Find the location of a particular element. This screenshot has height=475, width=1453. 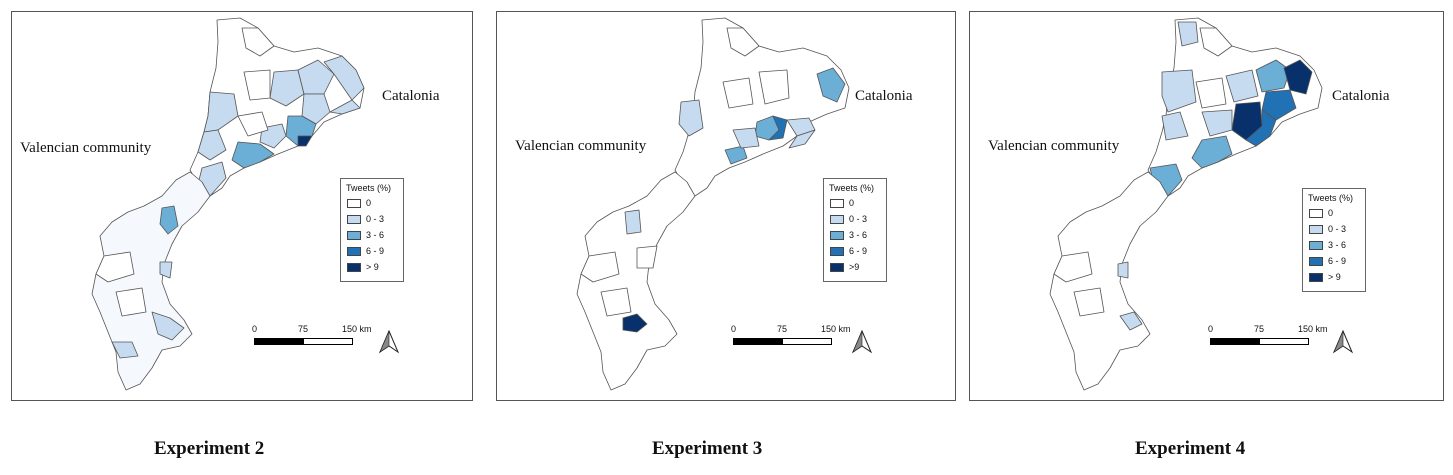

legend-item: >9 is located at coordinates (844, 267).